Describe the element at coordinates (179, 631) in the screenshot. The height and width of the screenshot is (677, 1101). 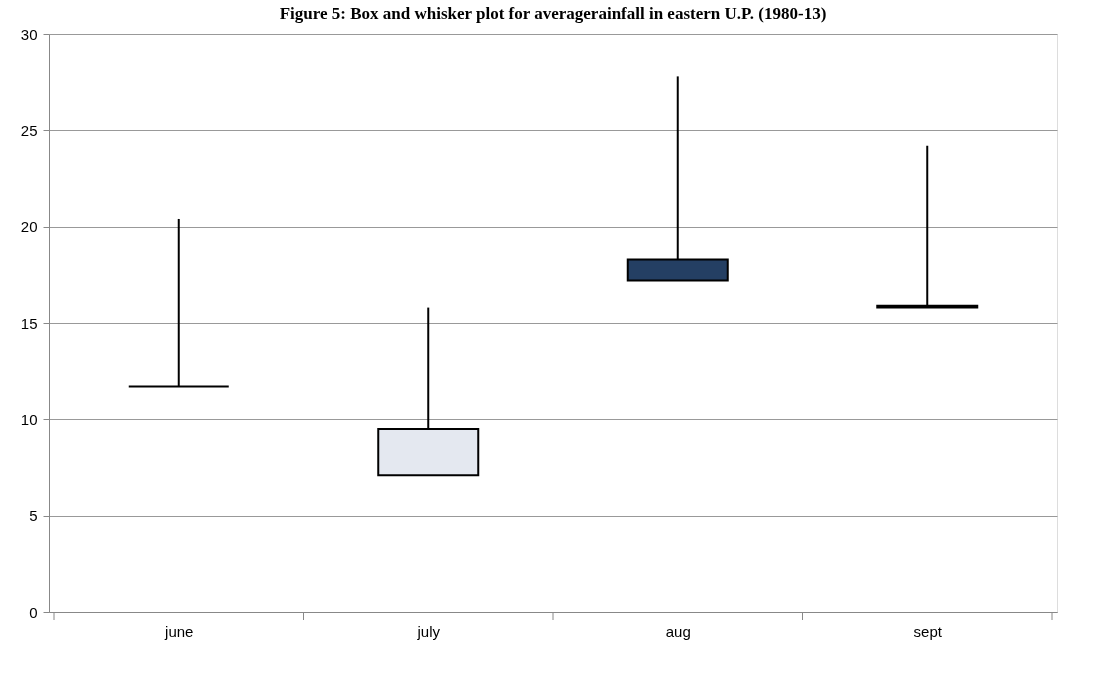
I see `x-tick-label: june` at that location.